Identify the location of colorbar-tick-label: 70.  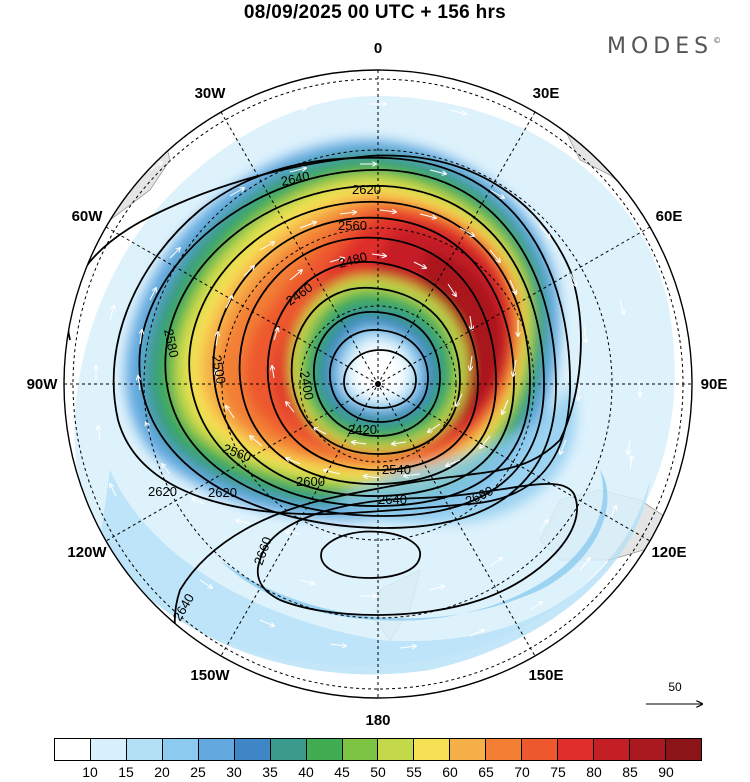
(522, 772).